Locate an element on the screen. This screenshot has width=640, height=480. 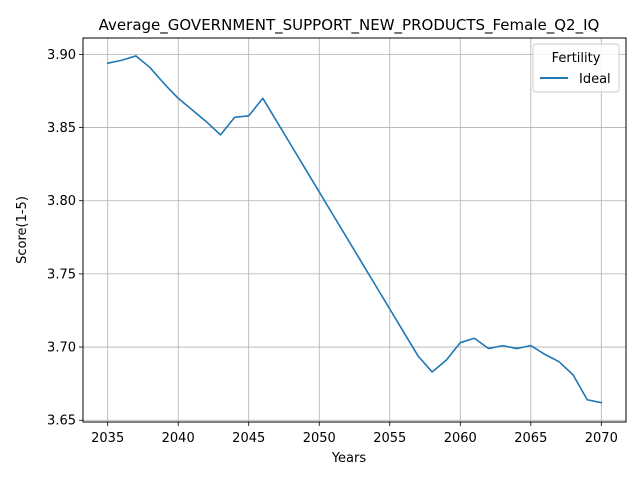
x-tick-label: 2060 is located at coordinates (460, 438).